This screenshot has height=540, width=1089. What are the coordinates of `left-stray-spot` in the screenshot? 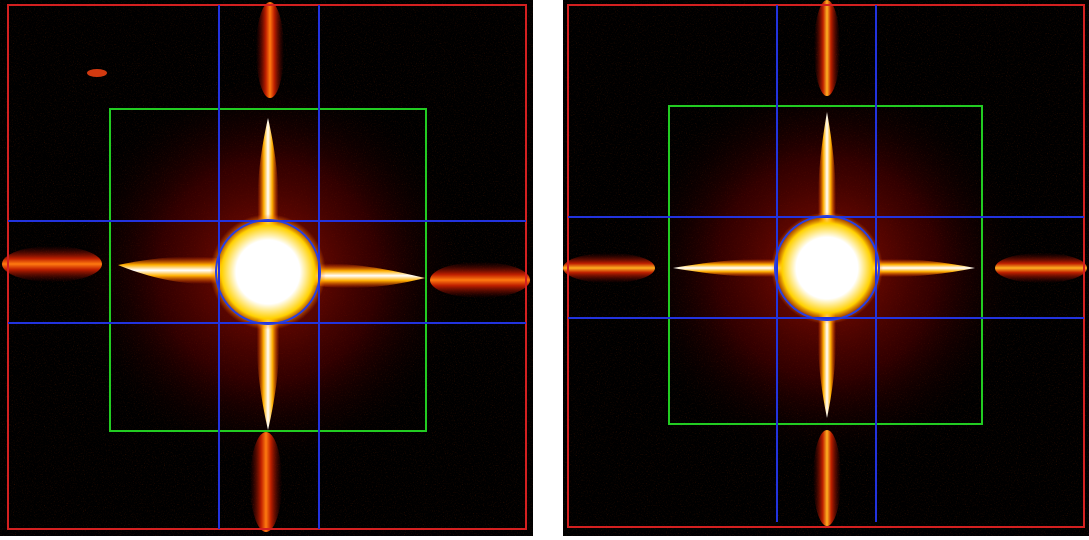 It's located at (97, 73).